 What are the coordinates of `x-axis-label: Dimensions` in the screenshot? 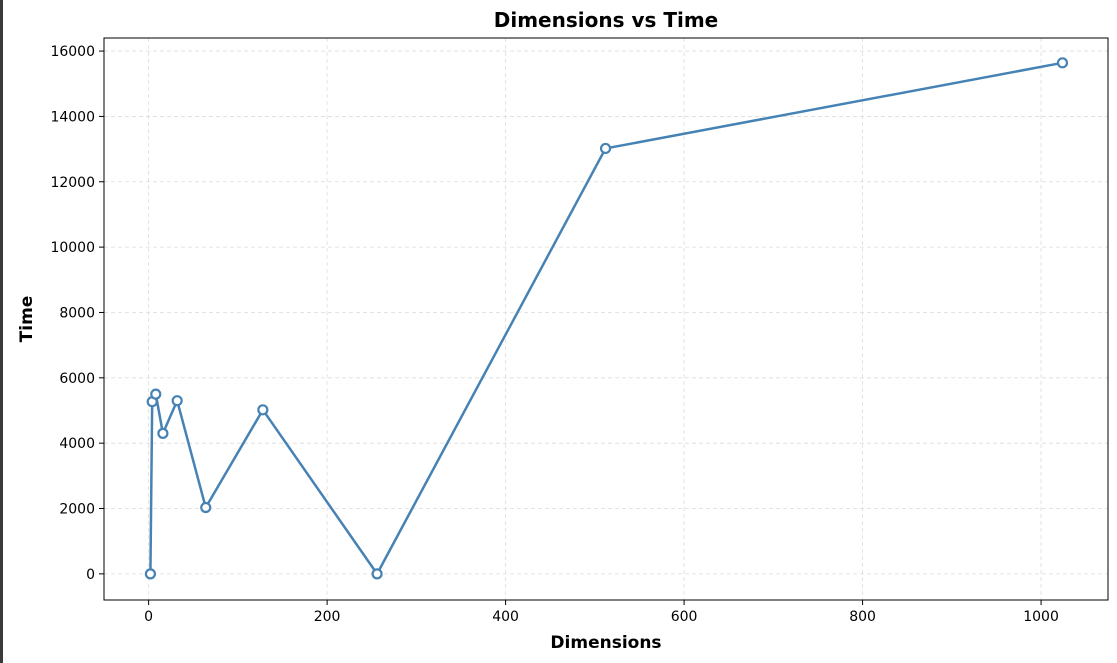 It's located at (605, 643).